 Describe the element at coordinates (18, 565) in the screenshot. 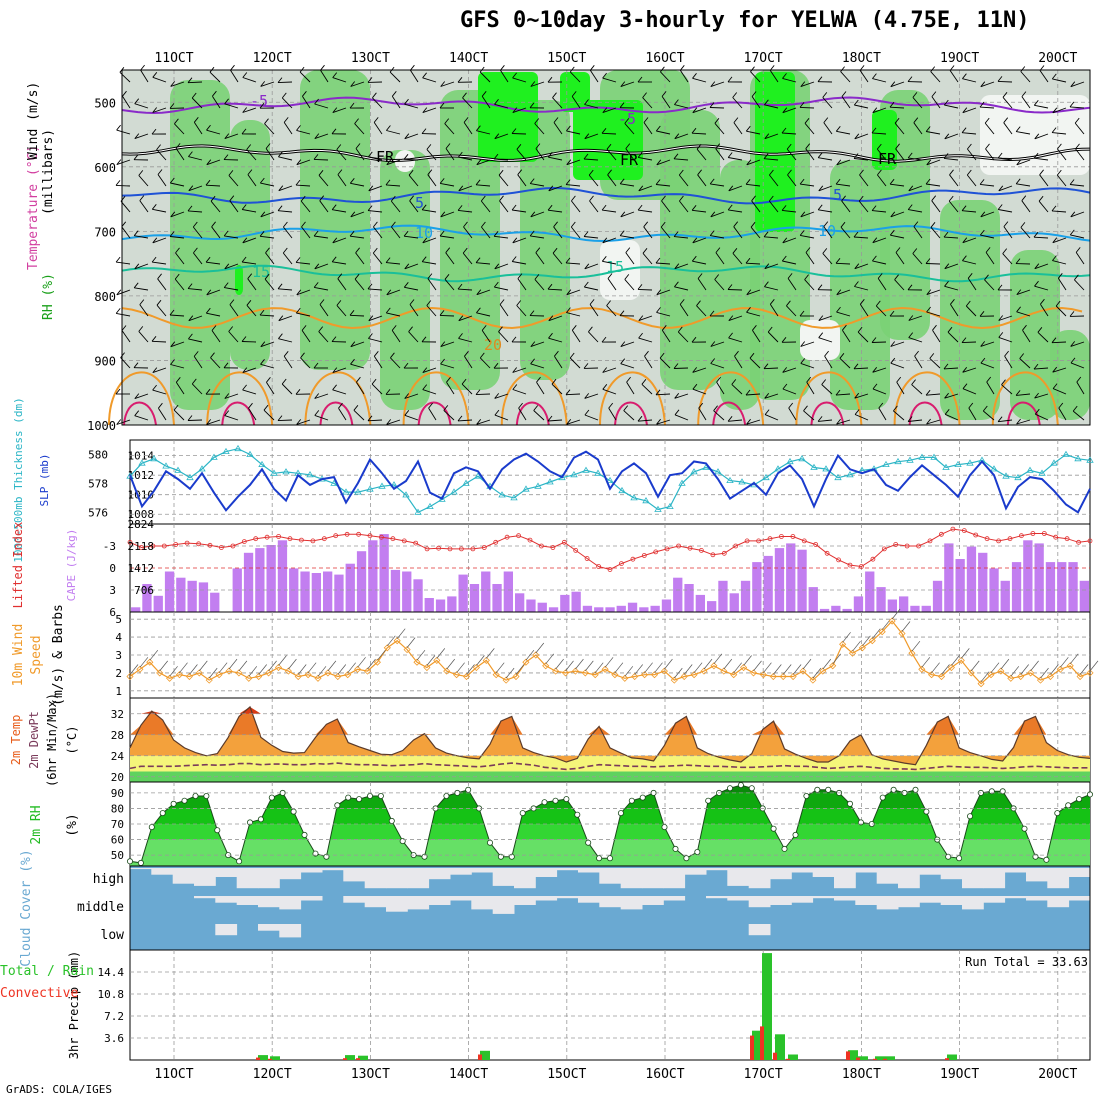

I see `lifted-index-axis-label: Lifted Index` at that location.